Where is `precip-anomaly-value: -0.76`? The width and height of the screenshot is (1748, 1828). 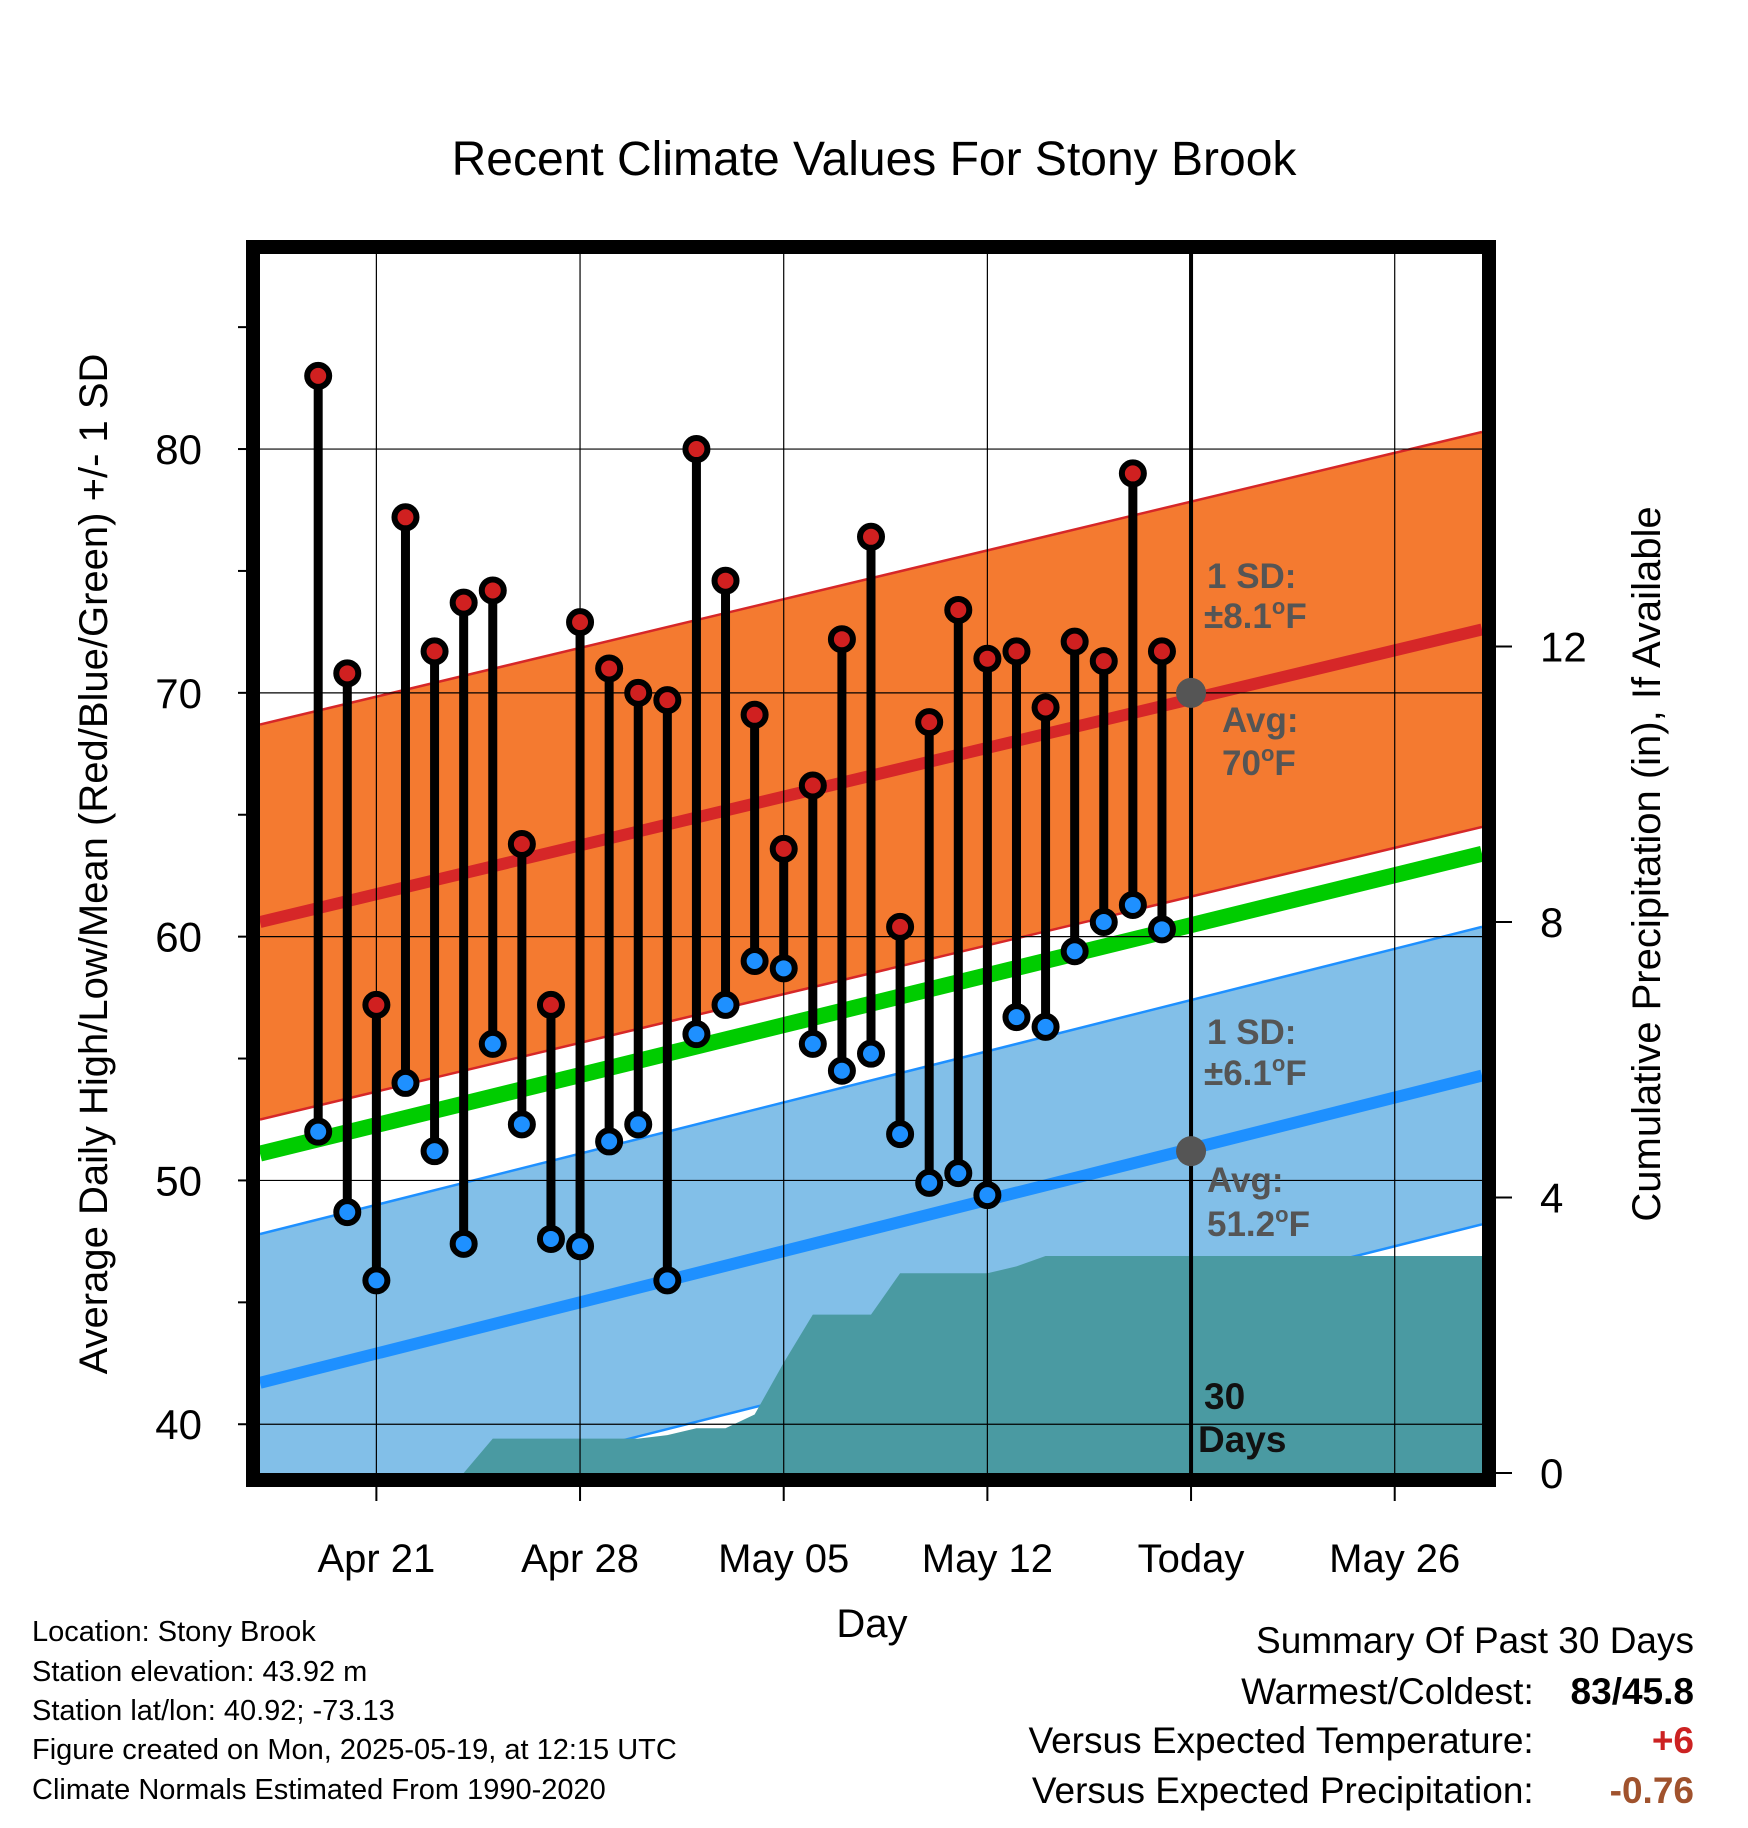
precip-anomaly-value: -0.76 is located at coordinates (1651, 1790).